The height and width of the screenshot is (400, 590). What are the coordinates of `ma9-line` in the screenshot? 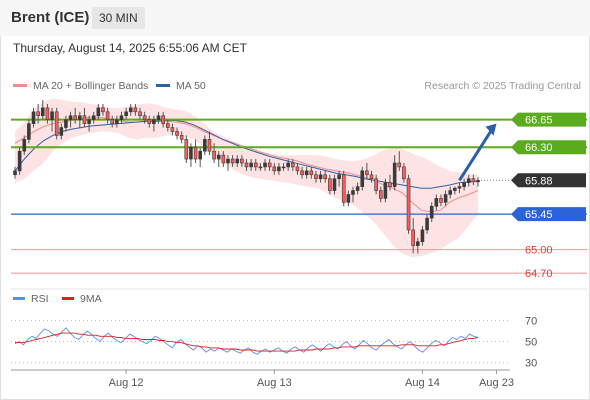 It's located at (247, 342).